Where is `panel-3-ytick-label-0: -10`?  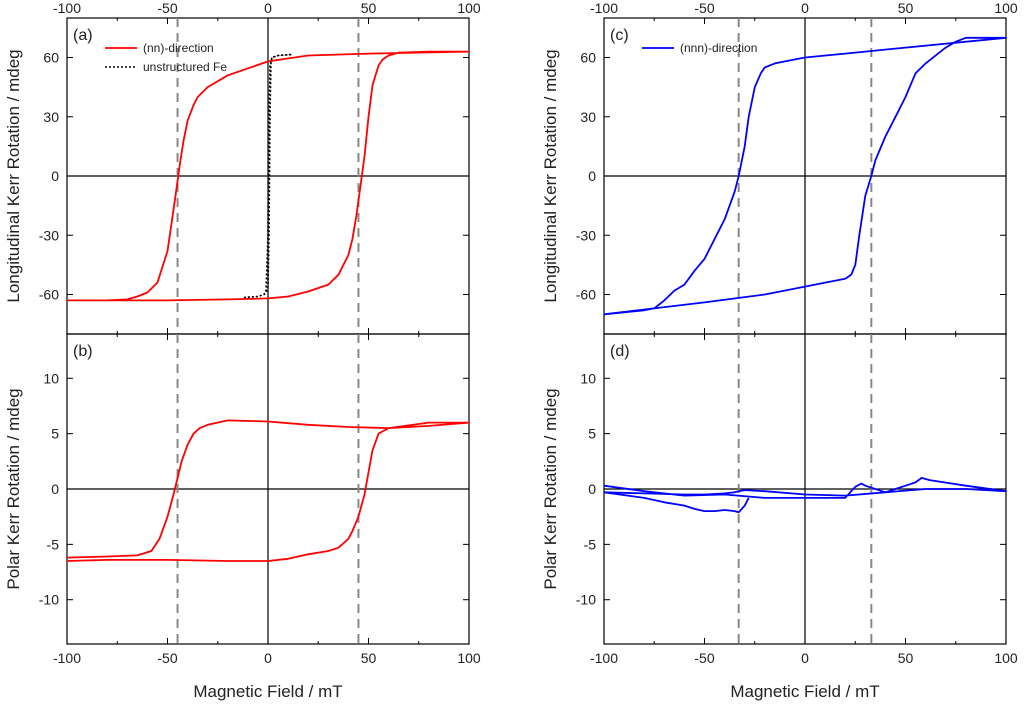
panel-3-ytick-label-0: -10 is located at coordinates (586, 600).